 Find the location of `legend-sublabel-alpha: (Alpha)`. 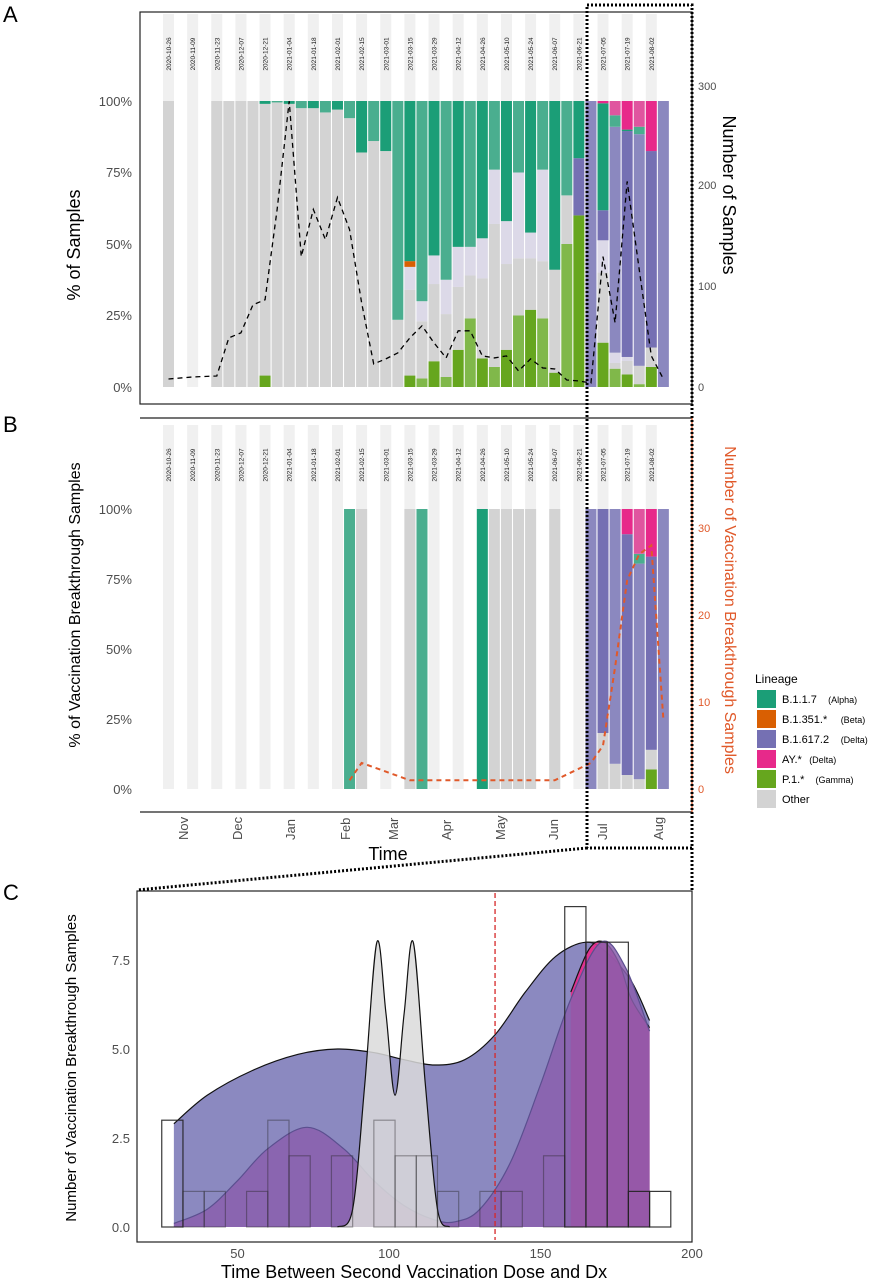

legend-sublabel-alpha: (Alpha) is located at coordinates (842, 700).